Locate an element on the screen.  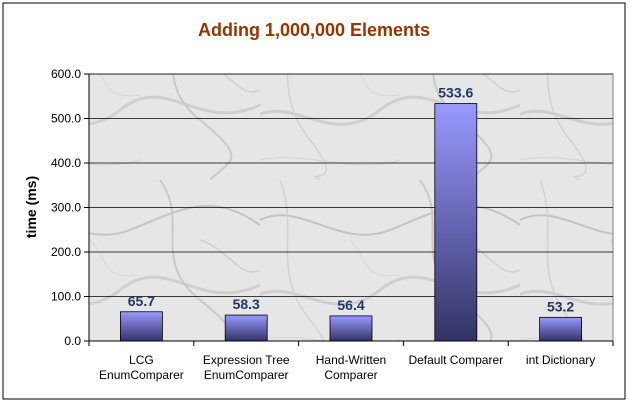
y-tick-label: 200.0 is located at coordinates (66, 252).